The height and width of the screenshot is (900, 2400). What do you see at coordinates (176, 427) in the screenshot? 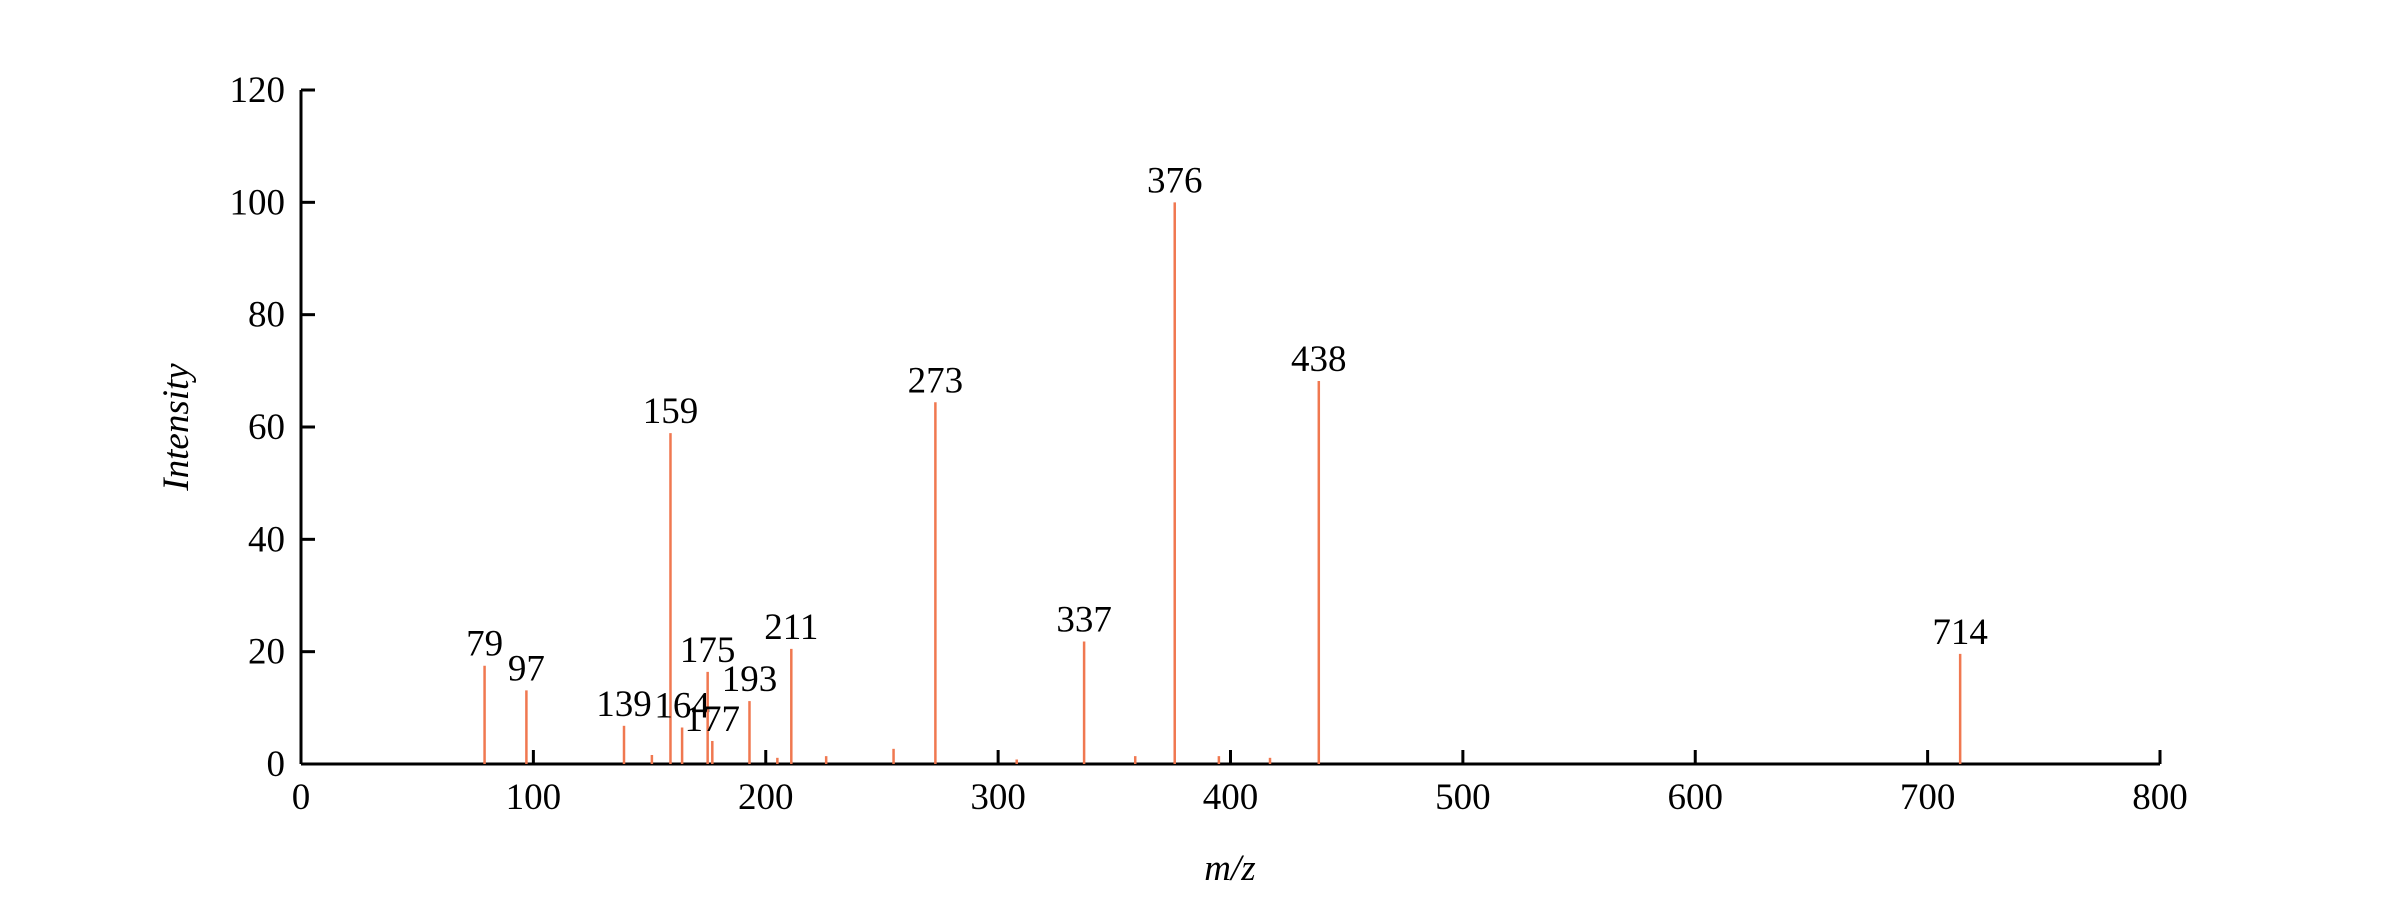
I see `y-axis-label: Intensity` at bounding box center [176, 427].